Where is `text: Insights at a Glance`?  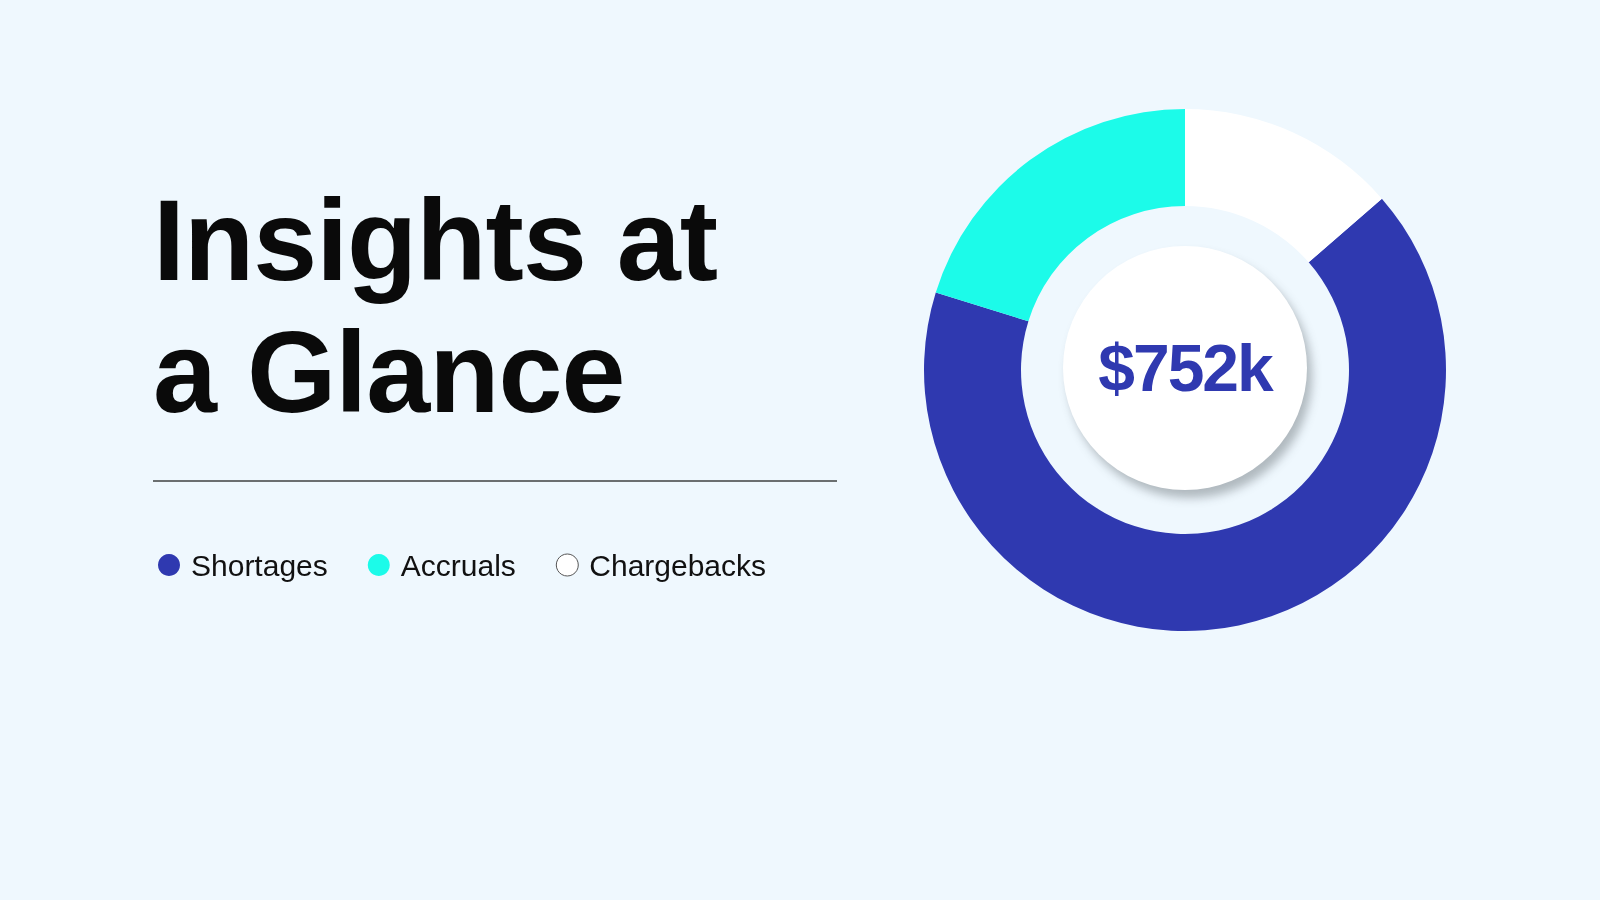 text: Insights at a Glance is located at coordinates (436, 306).